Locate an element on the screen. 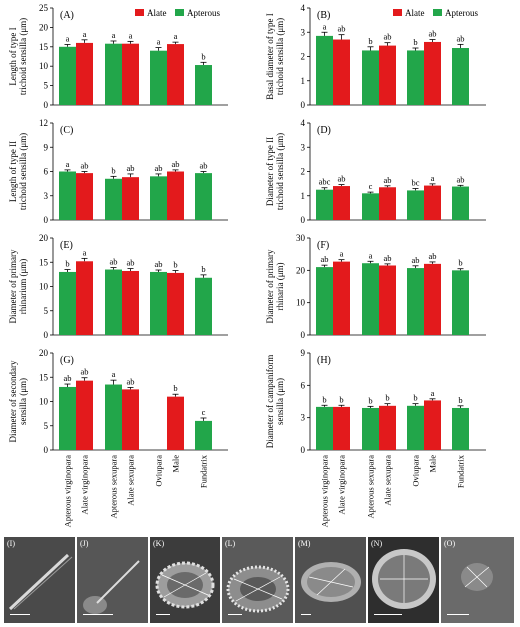 The width and height of the screenshot is (520, 627). y-axis-label-line: Diameter of type II is located at coordinates (270, 171).